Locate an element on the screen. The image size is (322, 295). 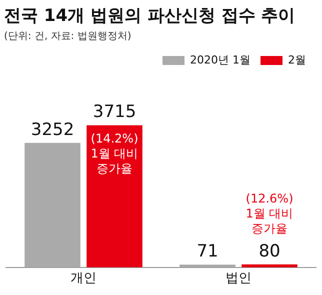
data-label: 3715 is located at coordinates (114, 112).